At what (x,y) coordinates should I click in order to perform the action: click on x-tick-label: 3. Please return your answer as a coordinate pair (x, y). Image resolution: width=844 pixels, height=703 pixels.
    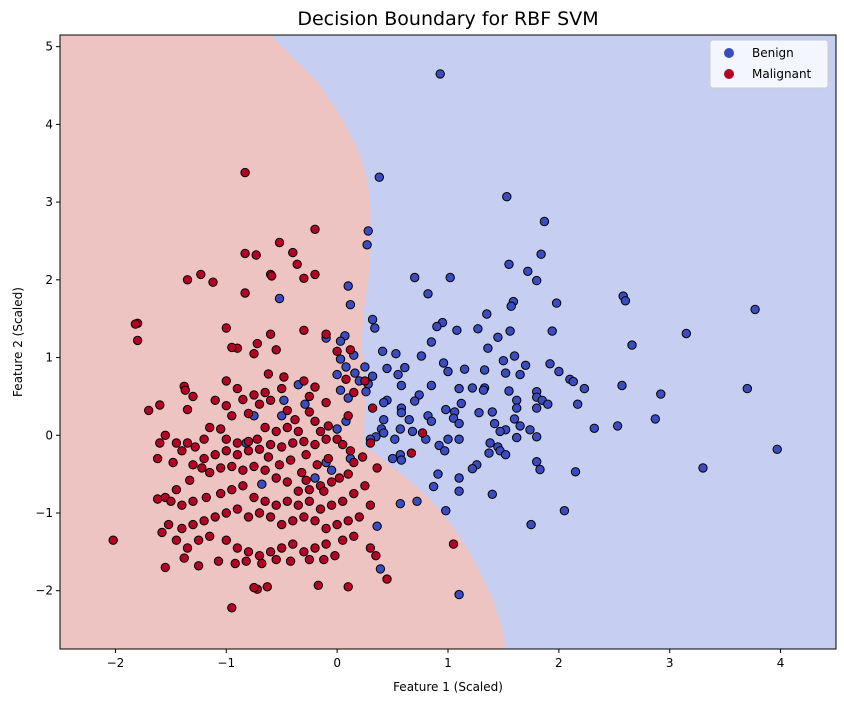
    Looking at the image, I should click on (670, 663).